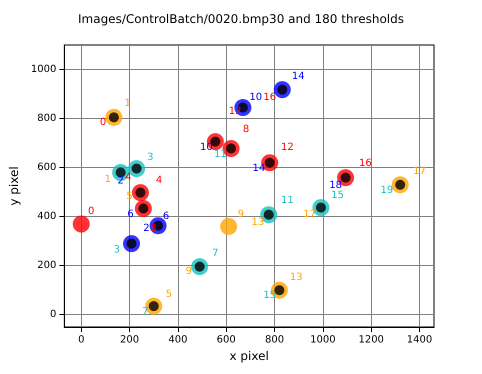  Describe the element at coordinates (146, 228) in the screenshot. I see `annotation: 2` at that location.